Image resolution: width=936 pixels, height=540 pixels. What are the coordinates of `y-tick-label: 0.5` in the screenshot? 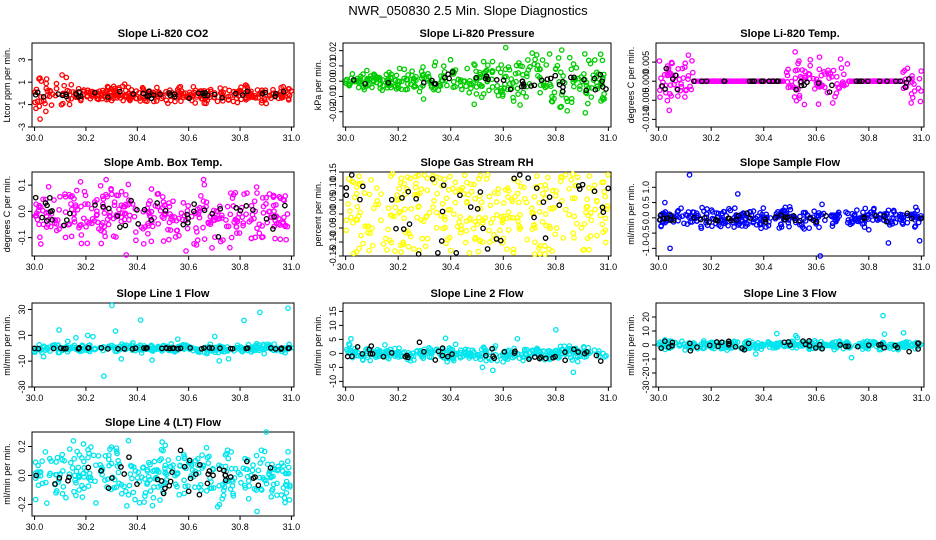 It's located at (646, 202).